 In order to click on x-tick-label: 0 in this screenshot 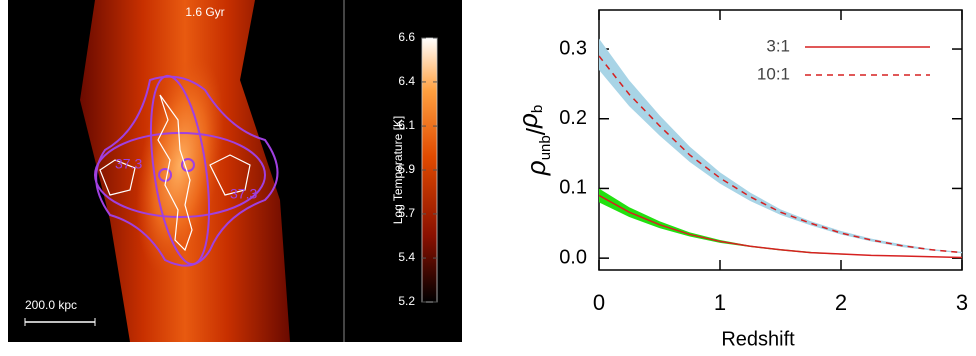, I will do `click(599, 302)`.